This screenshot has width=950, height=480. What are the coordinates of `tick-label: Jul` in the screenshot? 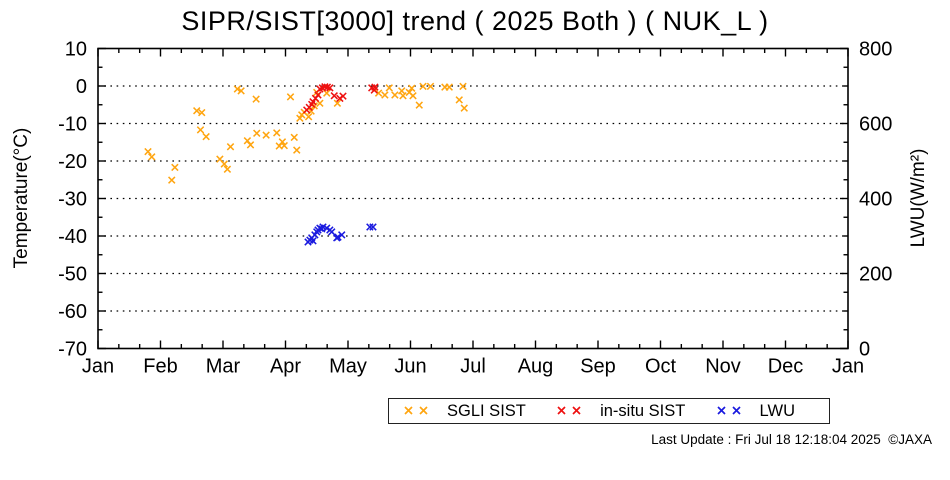 It's located at (473, 367).